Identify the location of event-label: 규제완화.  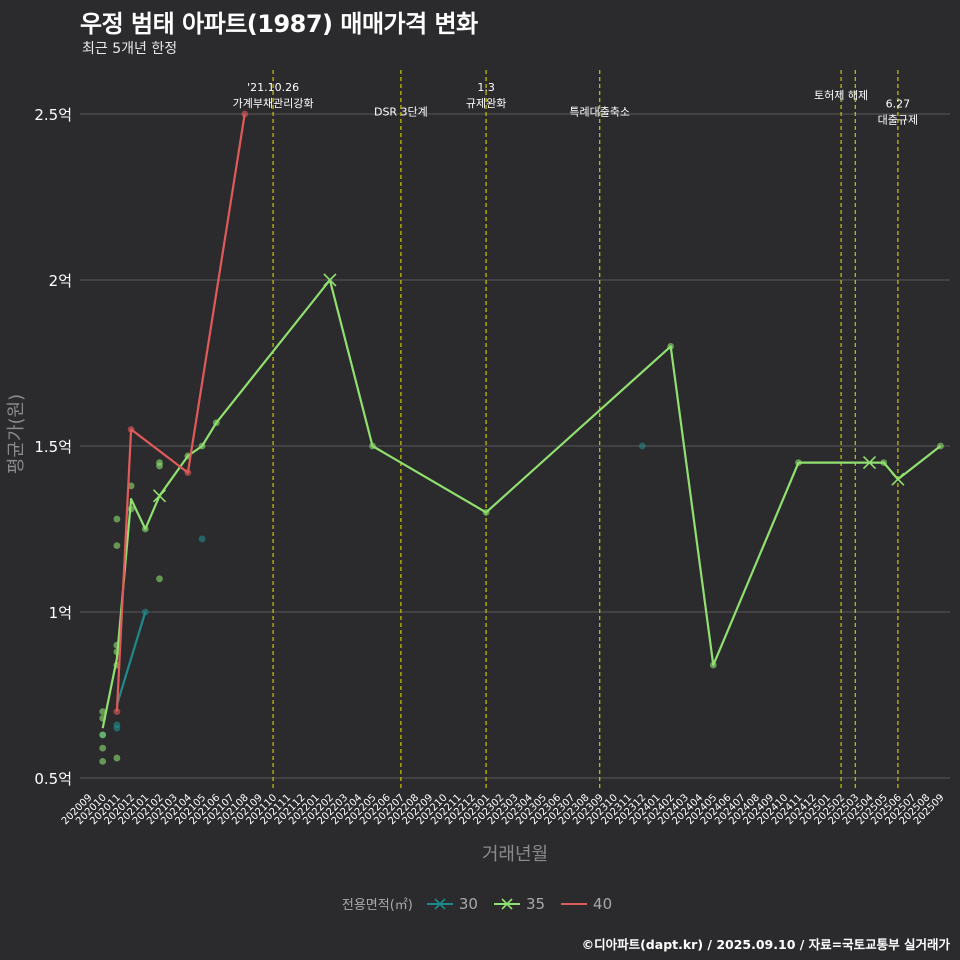
(486, 103).